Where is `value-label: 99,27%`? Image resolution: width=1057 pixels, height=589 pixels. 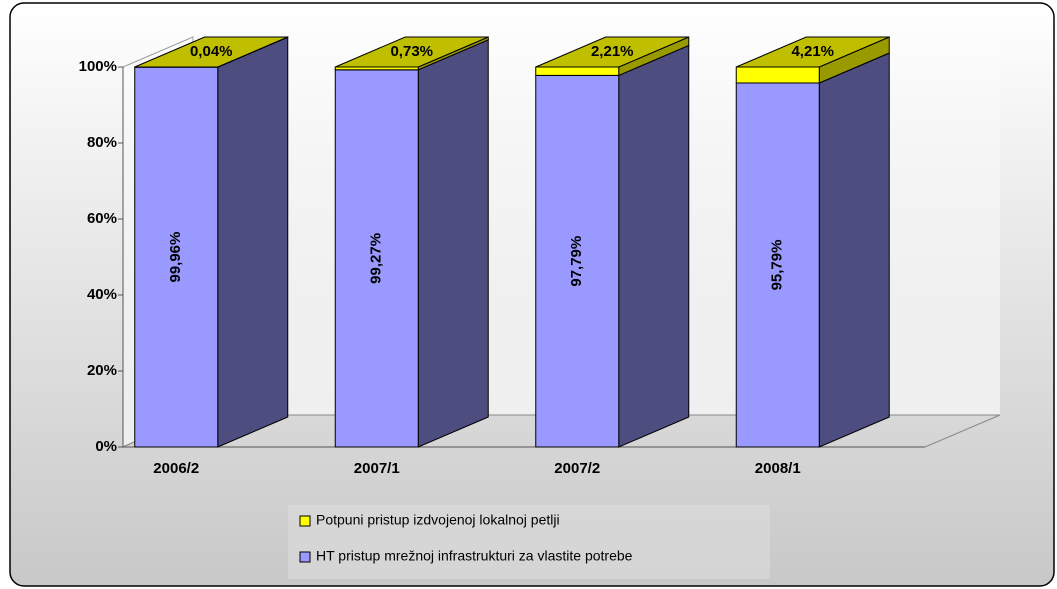 value-label: 99,27% is located at coordinates (376, 258).